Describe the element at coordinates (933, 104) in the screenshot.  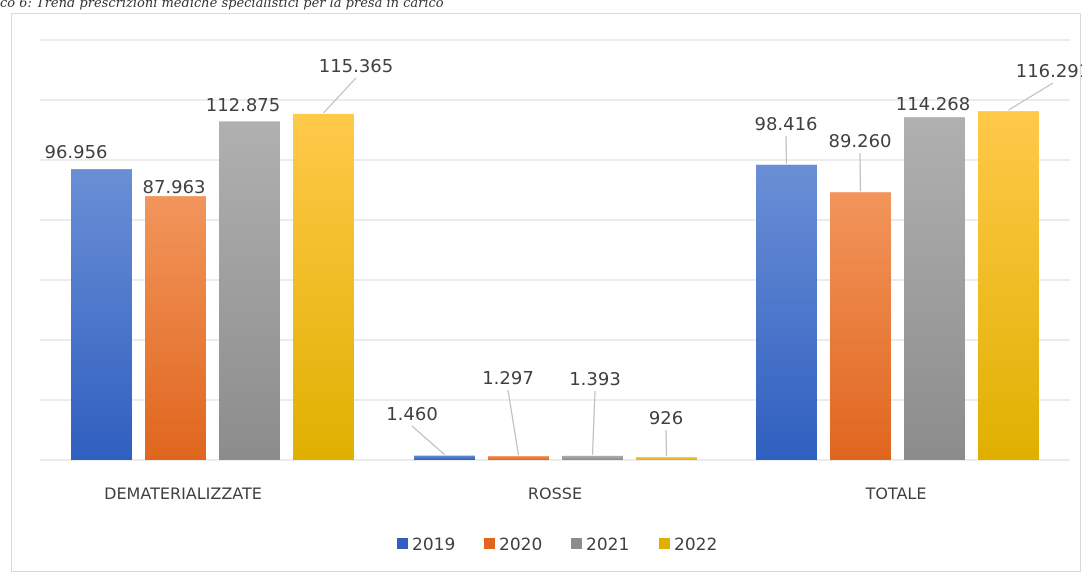
I see `data-label: 114.268` at that location.